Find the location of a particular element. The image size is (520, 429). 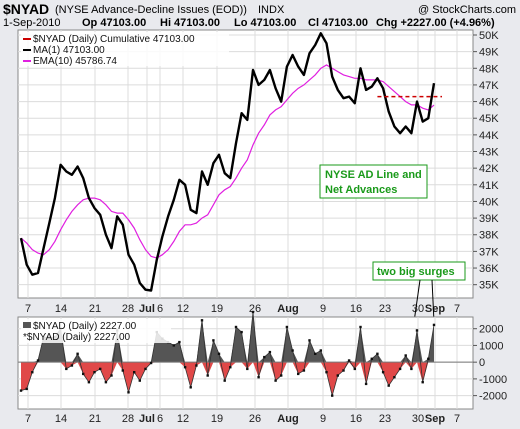

upper-y-tick-label: 44K is located at coordinates (489, 136).